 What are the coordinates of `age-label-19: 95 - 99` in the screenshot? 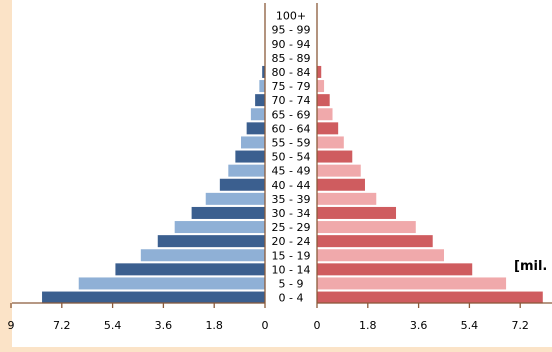 It's located at (291, 30).